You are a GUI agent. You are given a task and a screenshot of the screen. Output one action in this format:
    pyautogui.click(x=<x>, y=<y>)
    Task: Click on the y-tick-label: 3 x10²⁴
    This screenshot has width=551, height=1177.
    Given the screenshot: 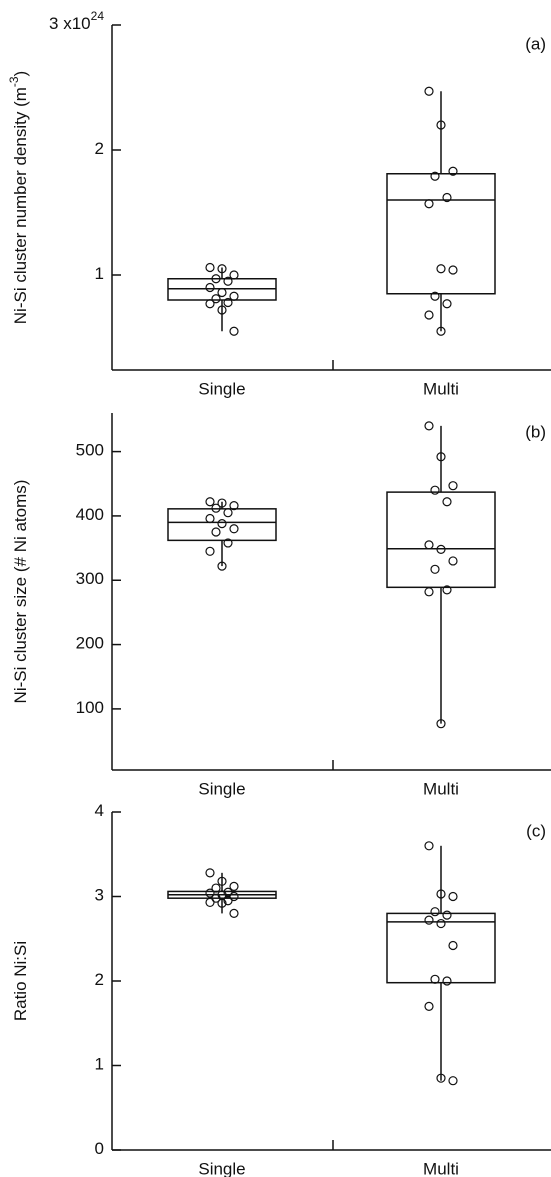 What is the action you would take?
    pyautogui.click(x=76, y=21)
    